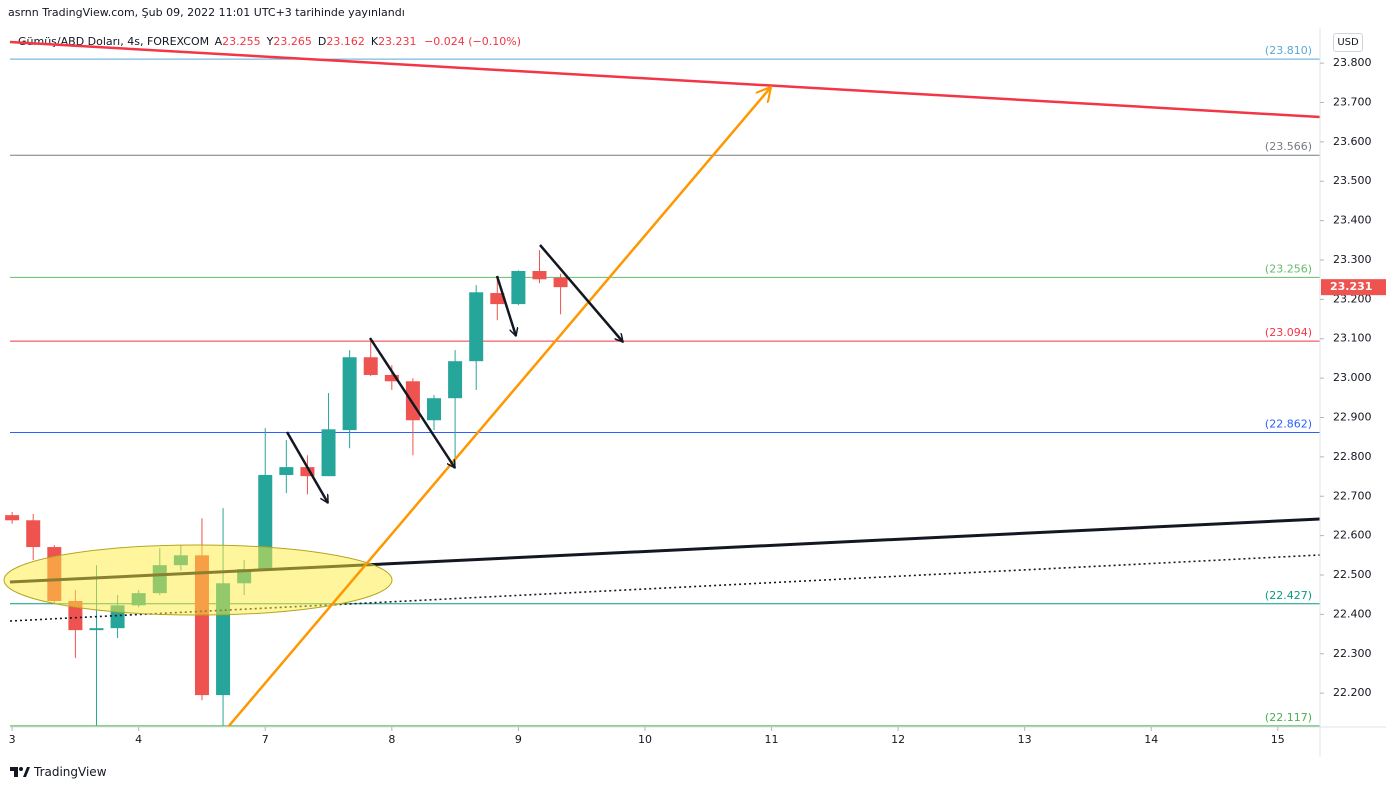 The image size is (1386, 790). What do you see at coordinates (218, 41) in the screenshot?
I see `ohlc-key: A` at bounding box center [218, 41].